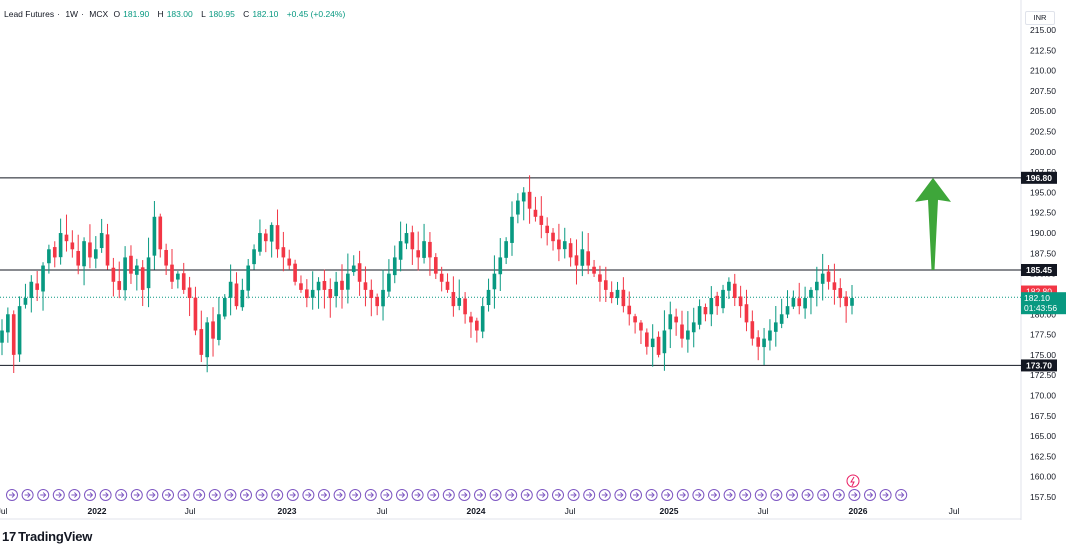  I want to click on time-tick-label: 2024, so click(476, 511).